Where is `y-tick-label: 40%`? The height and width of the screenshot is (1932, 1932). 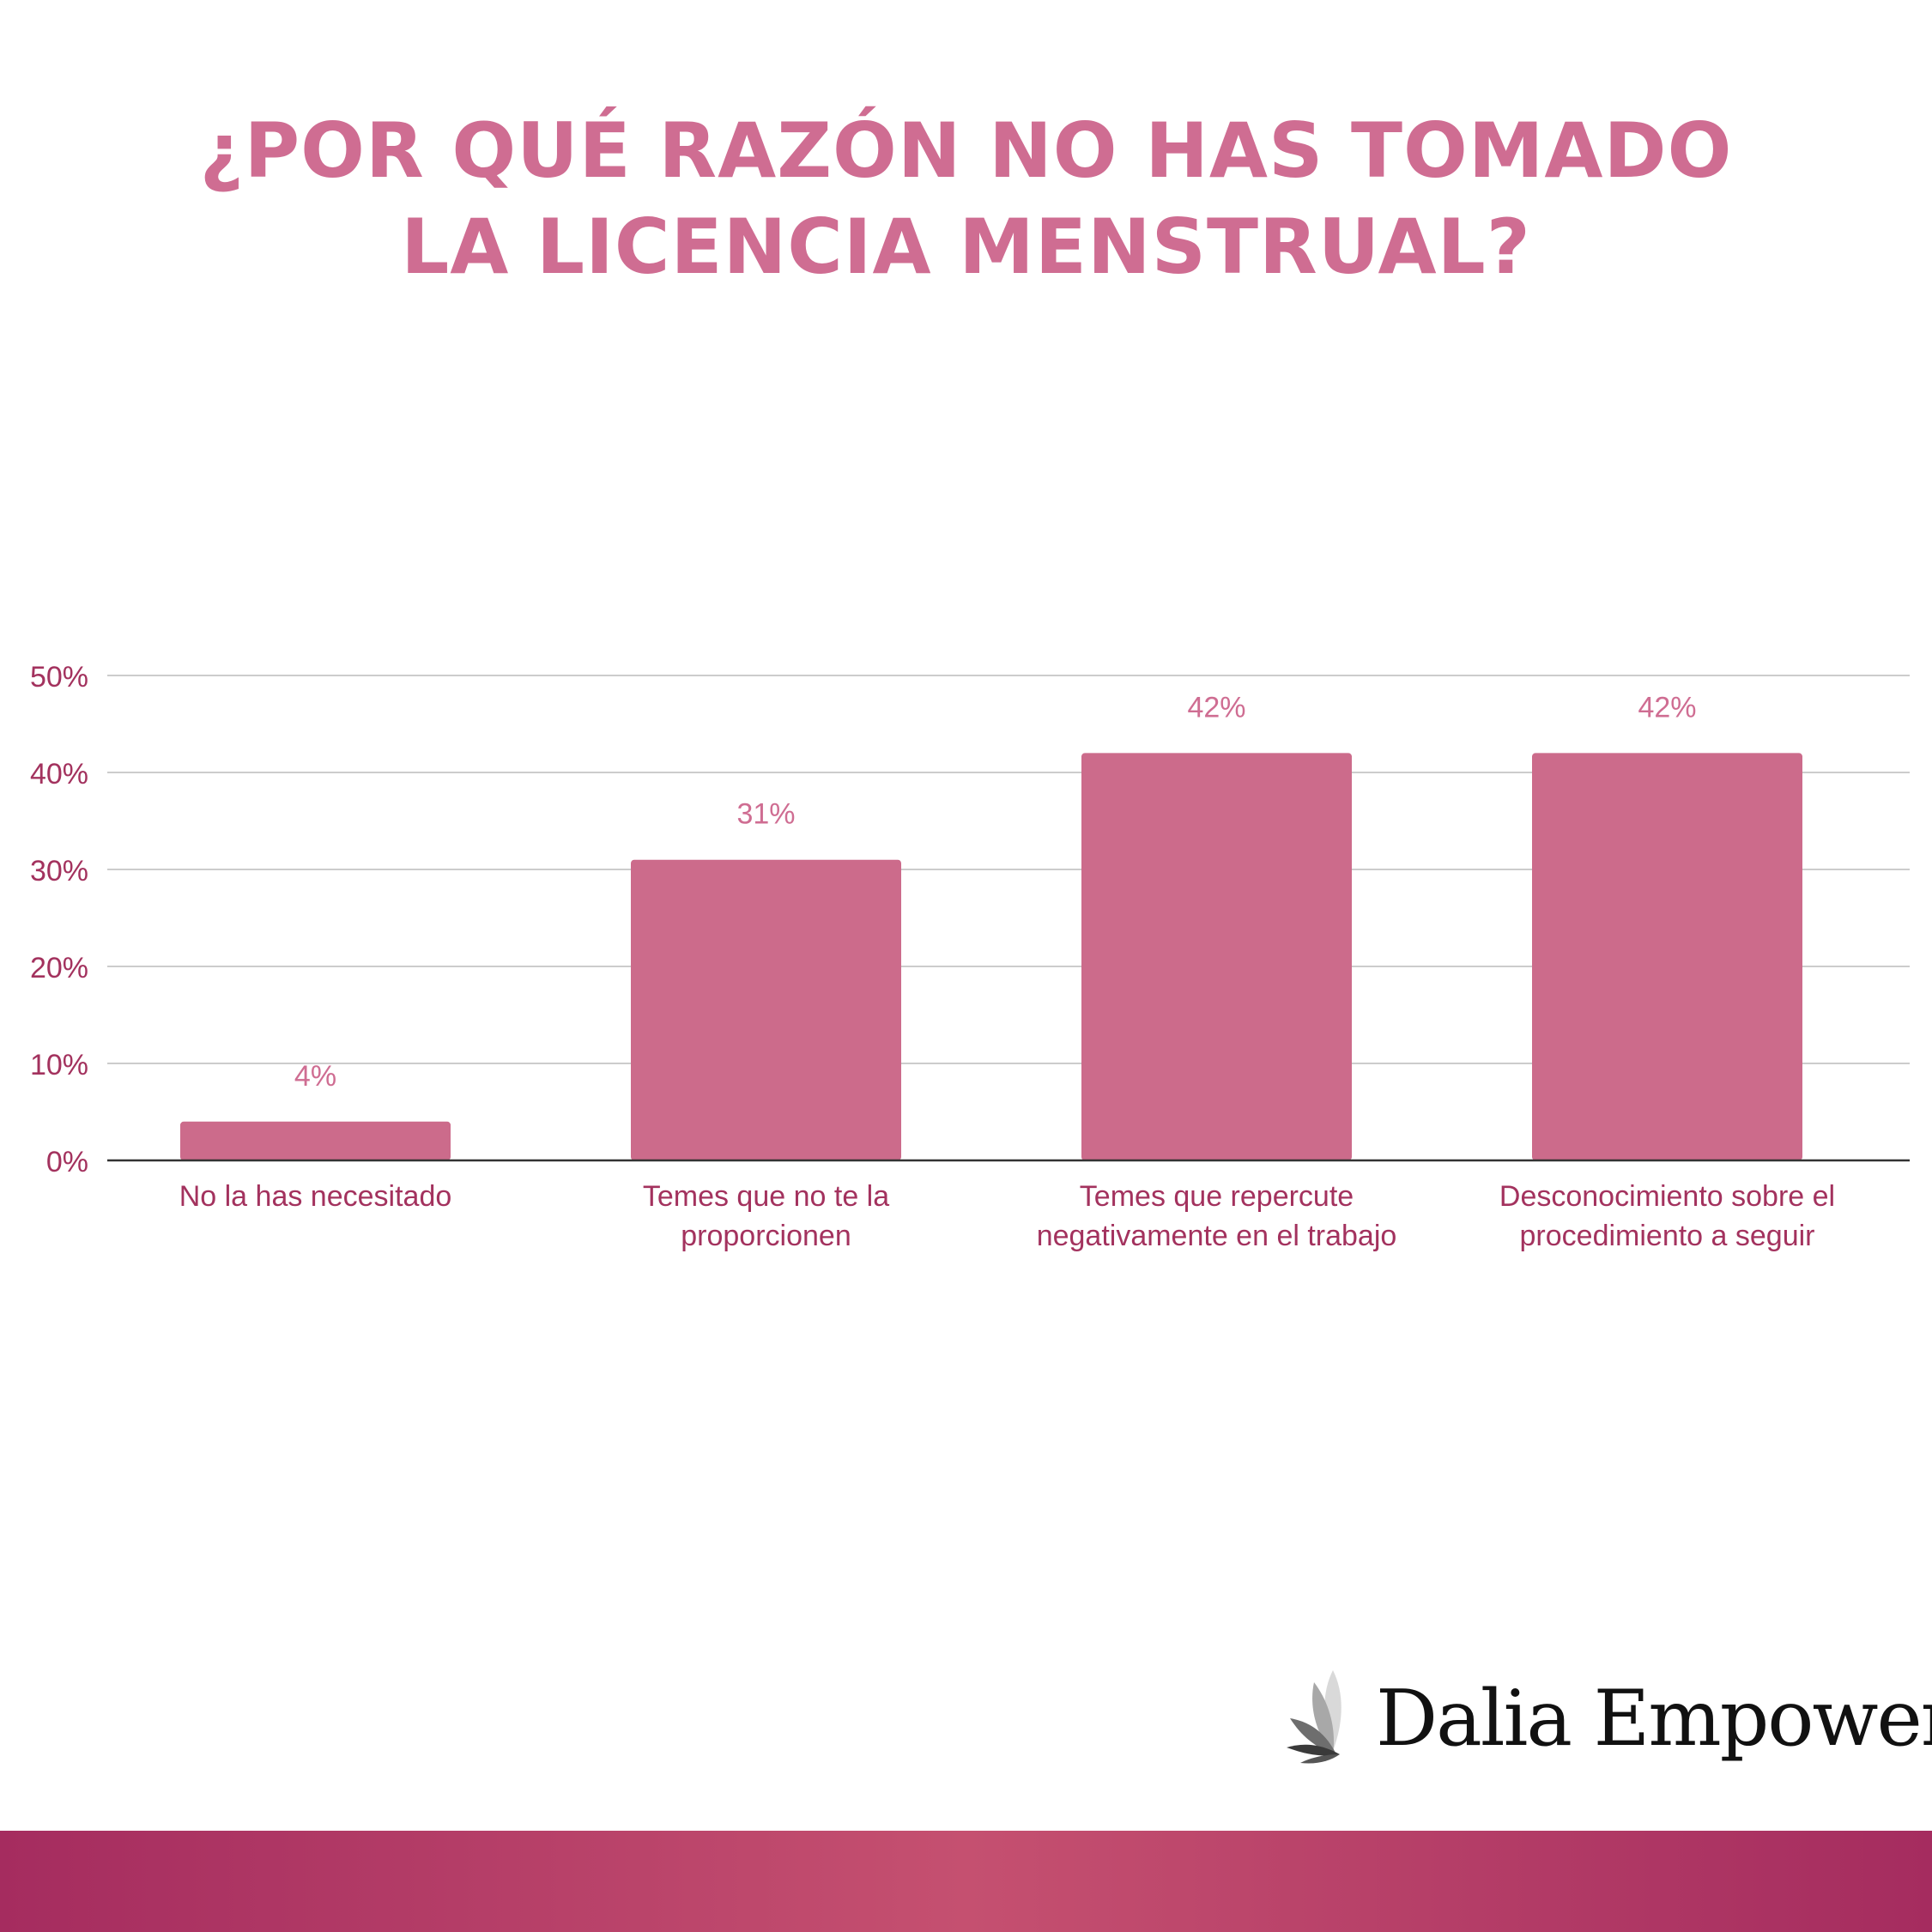
y-tick-label: 40% is located at coordinates (59, 774).